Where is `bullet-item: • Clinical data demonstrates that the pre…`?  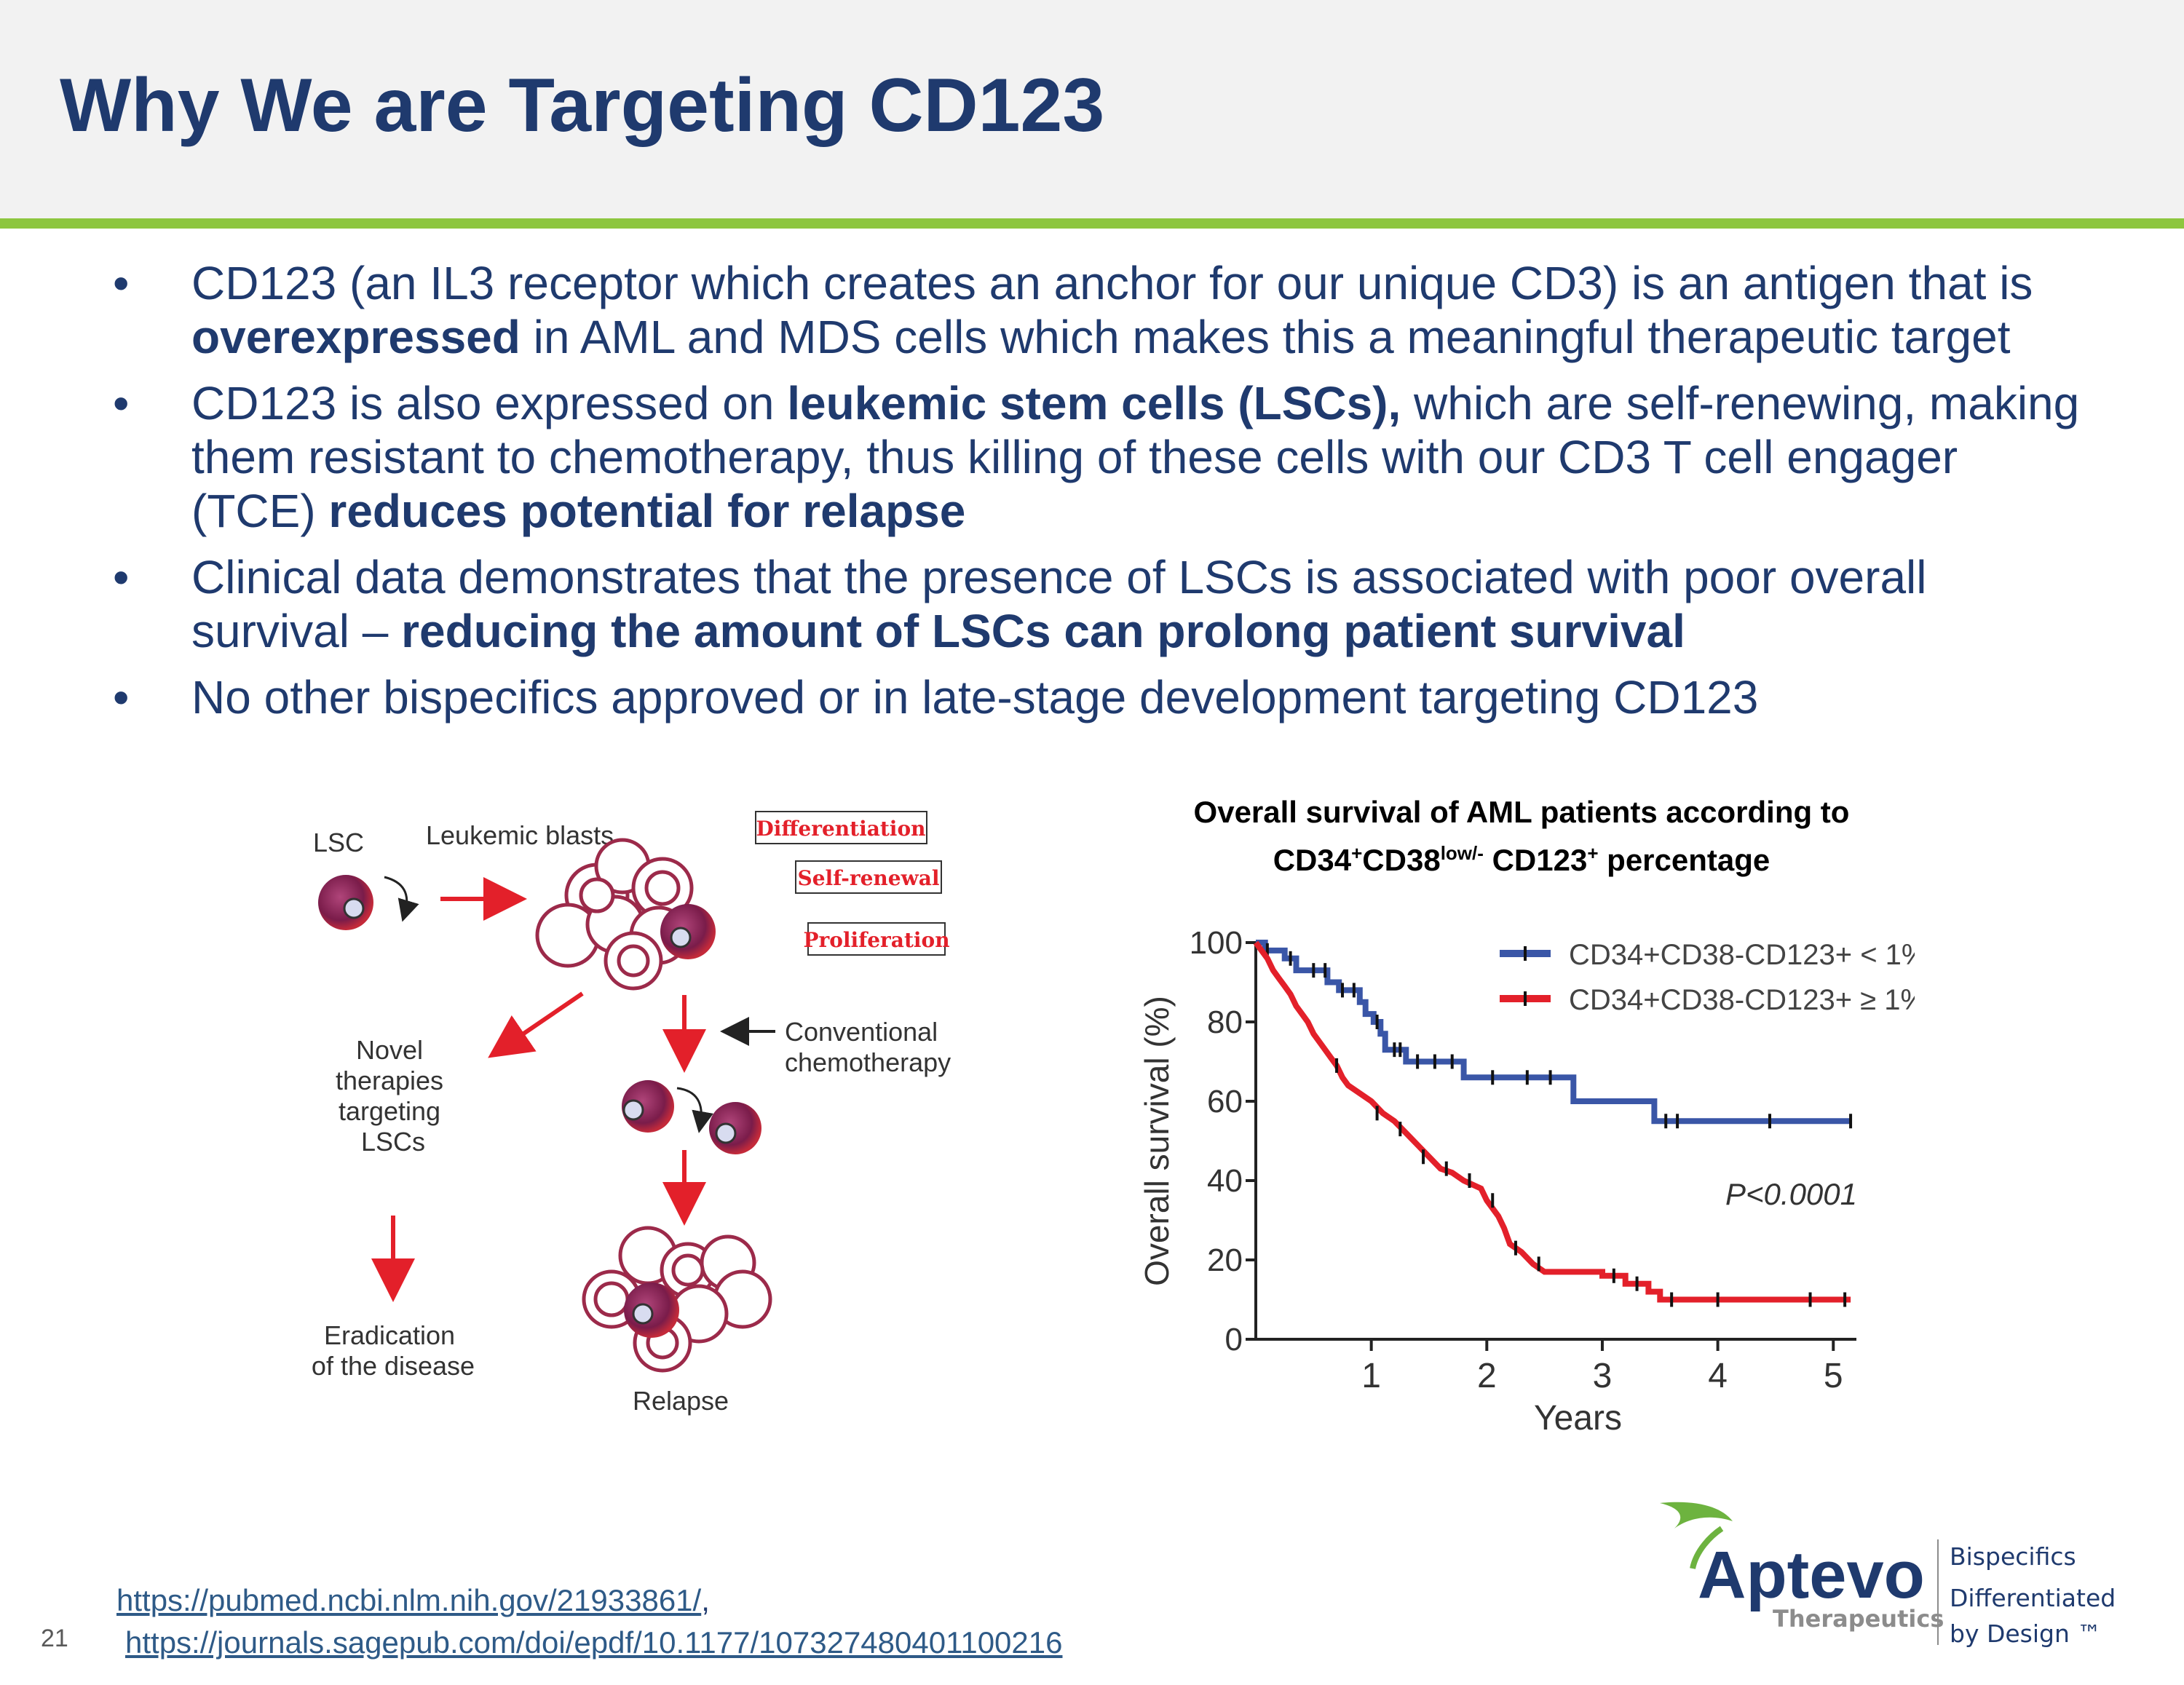
bullet-item: • Clinical data demonstrates that the pre… is located at coordinates (1103, 604).